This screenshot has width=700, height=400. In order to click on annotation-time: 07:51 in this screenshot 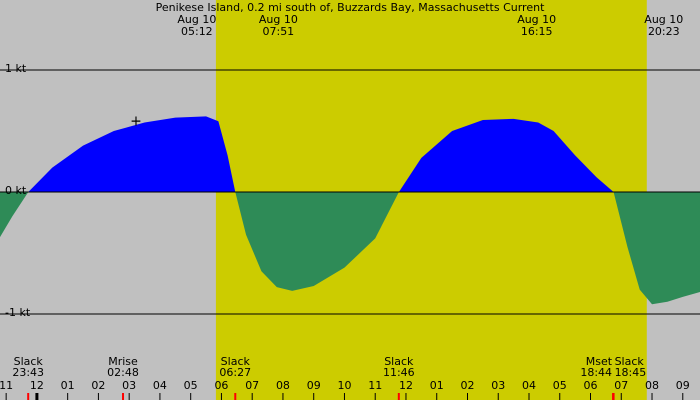, I will do `click(278, 31)`.